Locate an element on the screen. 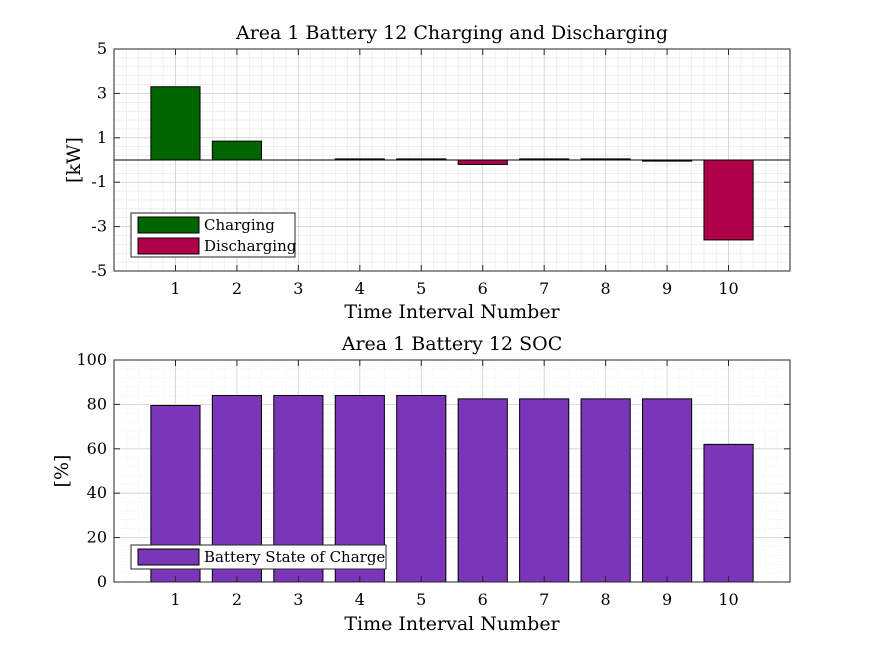  chart2-ylabel: [%] is located at coordinates (62, 471).